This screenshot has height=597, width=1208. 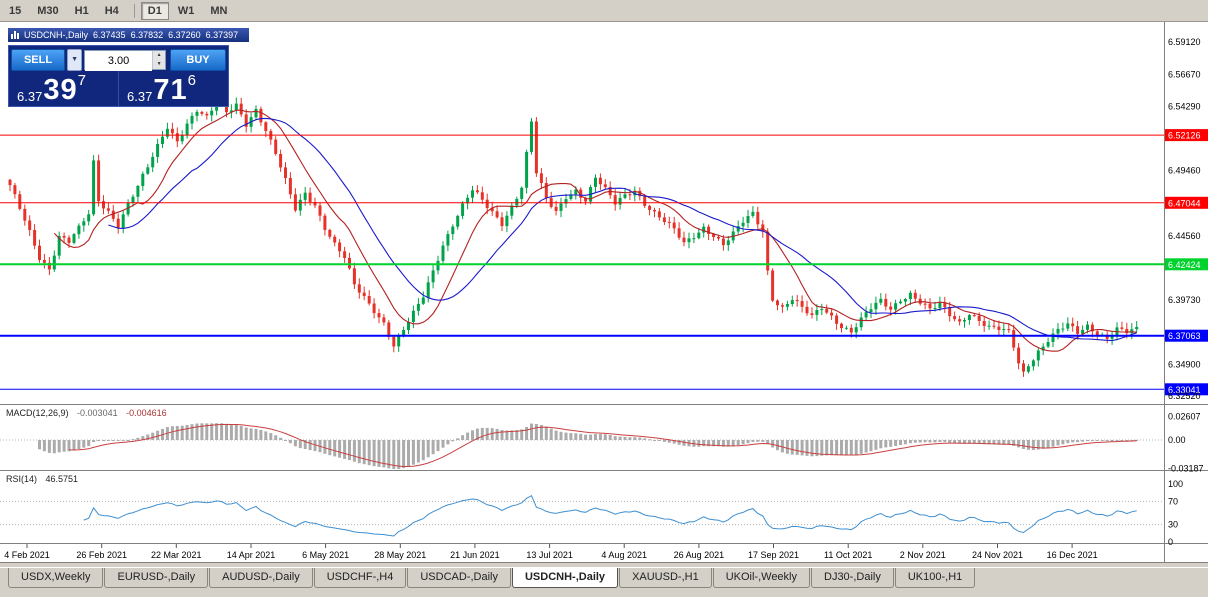 I want to click on rsi-axis-label: 30, so click(x=1173, y=525).